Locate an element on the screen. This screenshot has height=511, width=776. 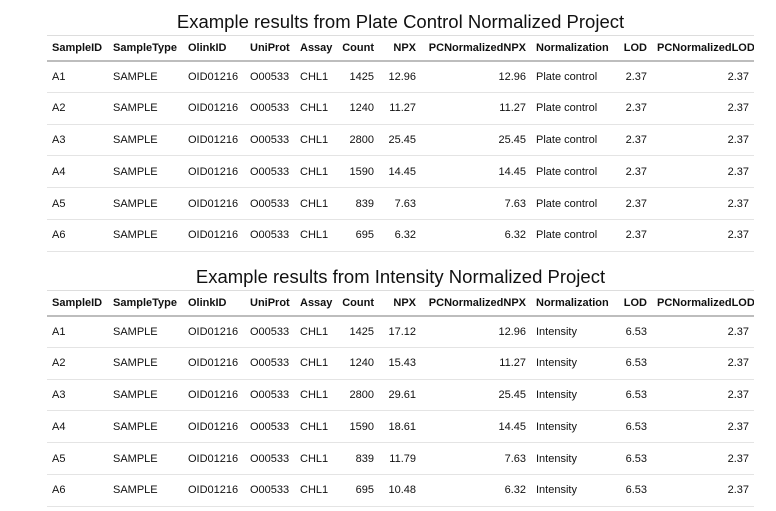
col-header-npx: NPX is located at coordinates (404, 47).